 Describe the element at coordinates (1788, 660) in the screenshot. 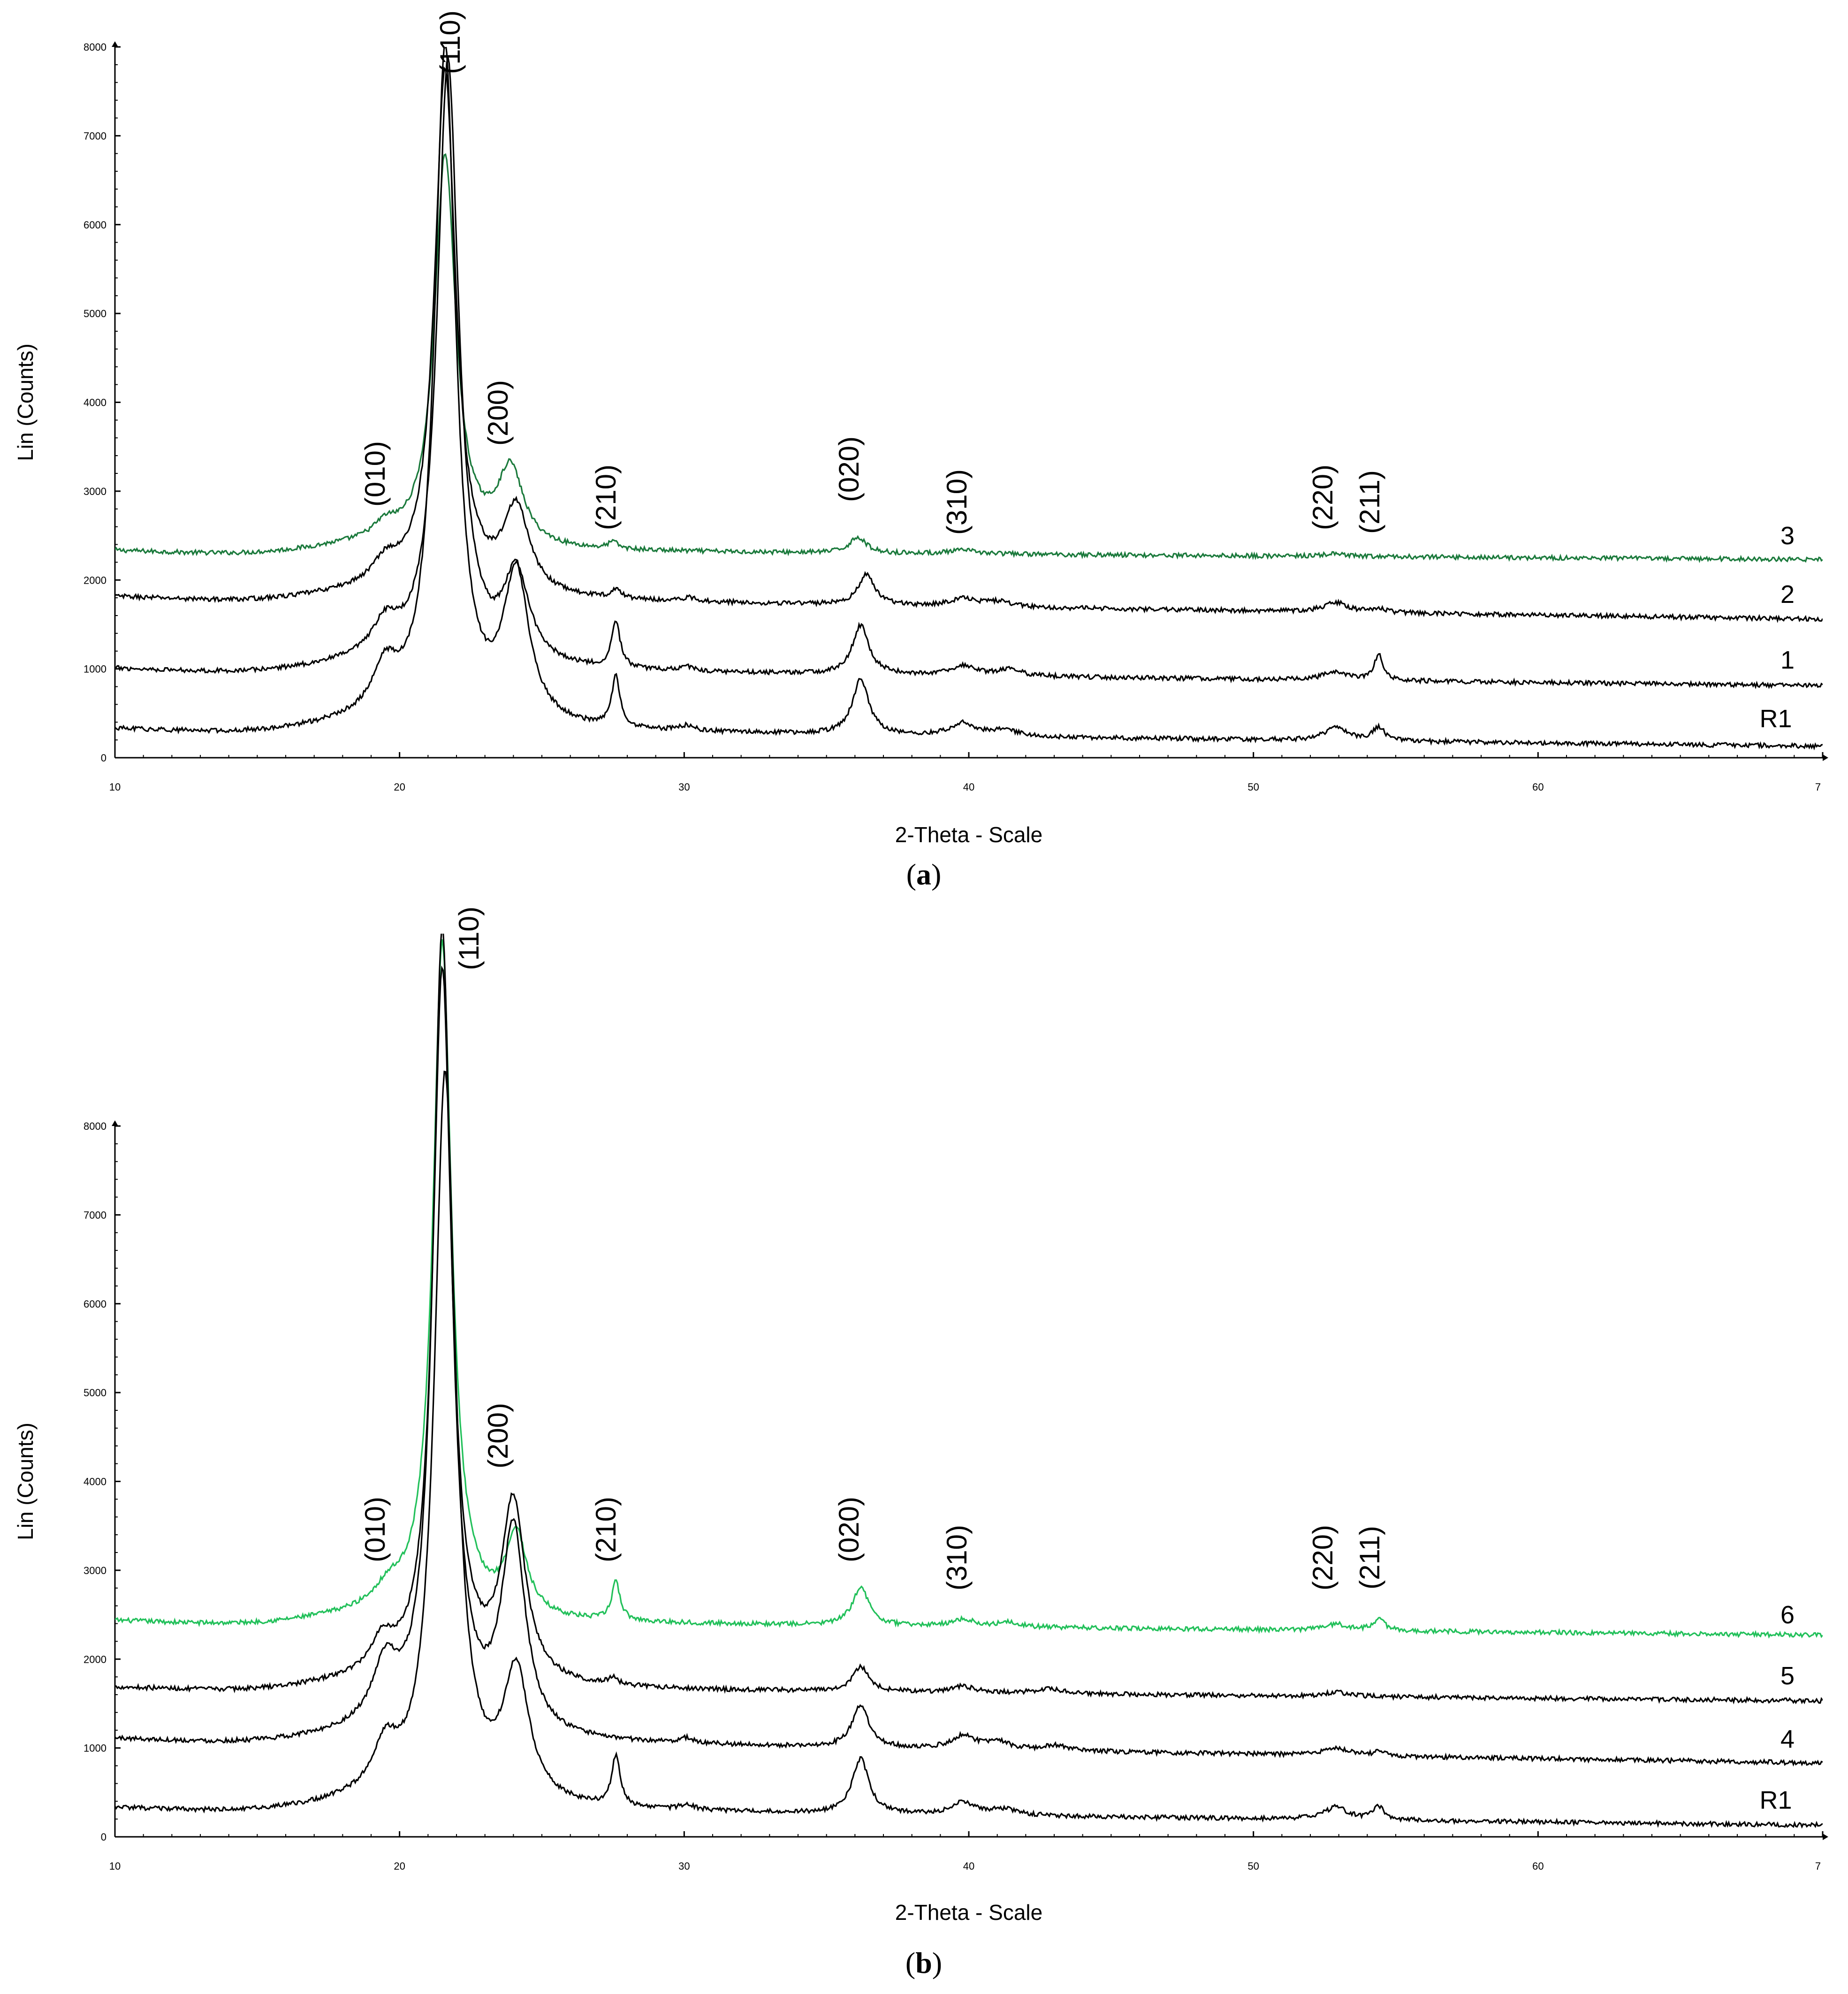

I see `trace-label-1: 1` at that location.